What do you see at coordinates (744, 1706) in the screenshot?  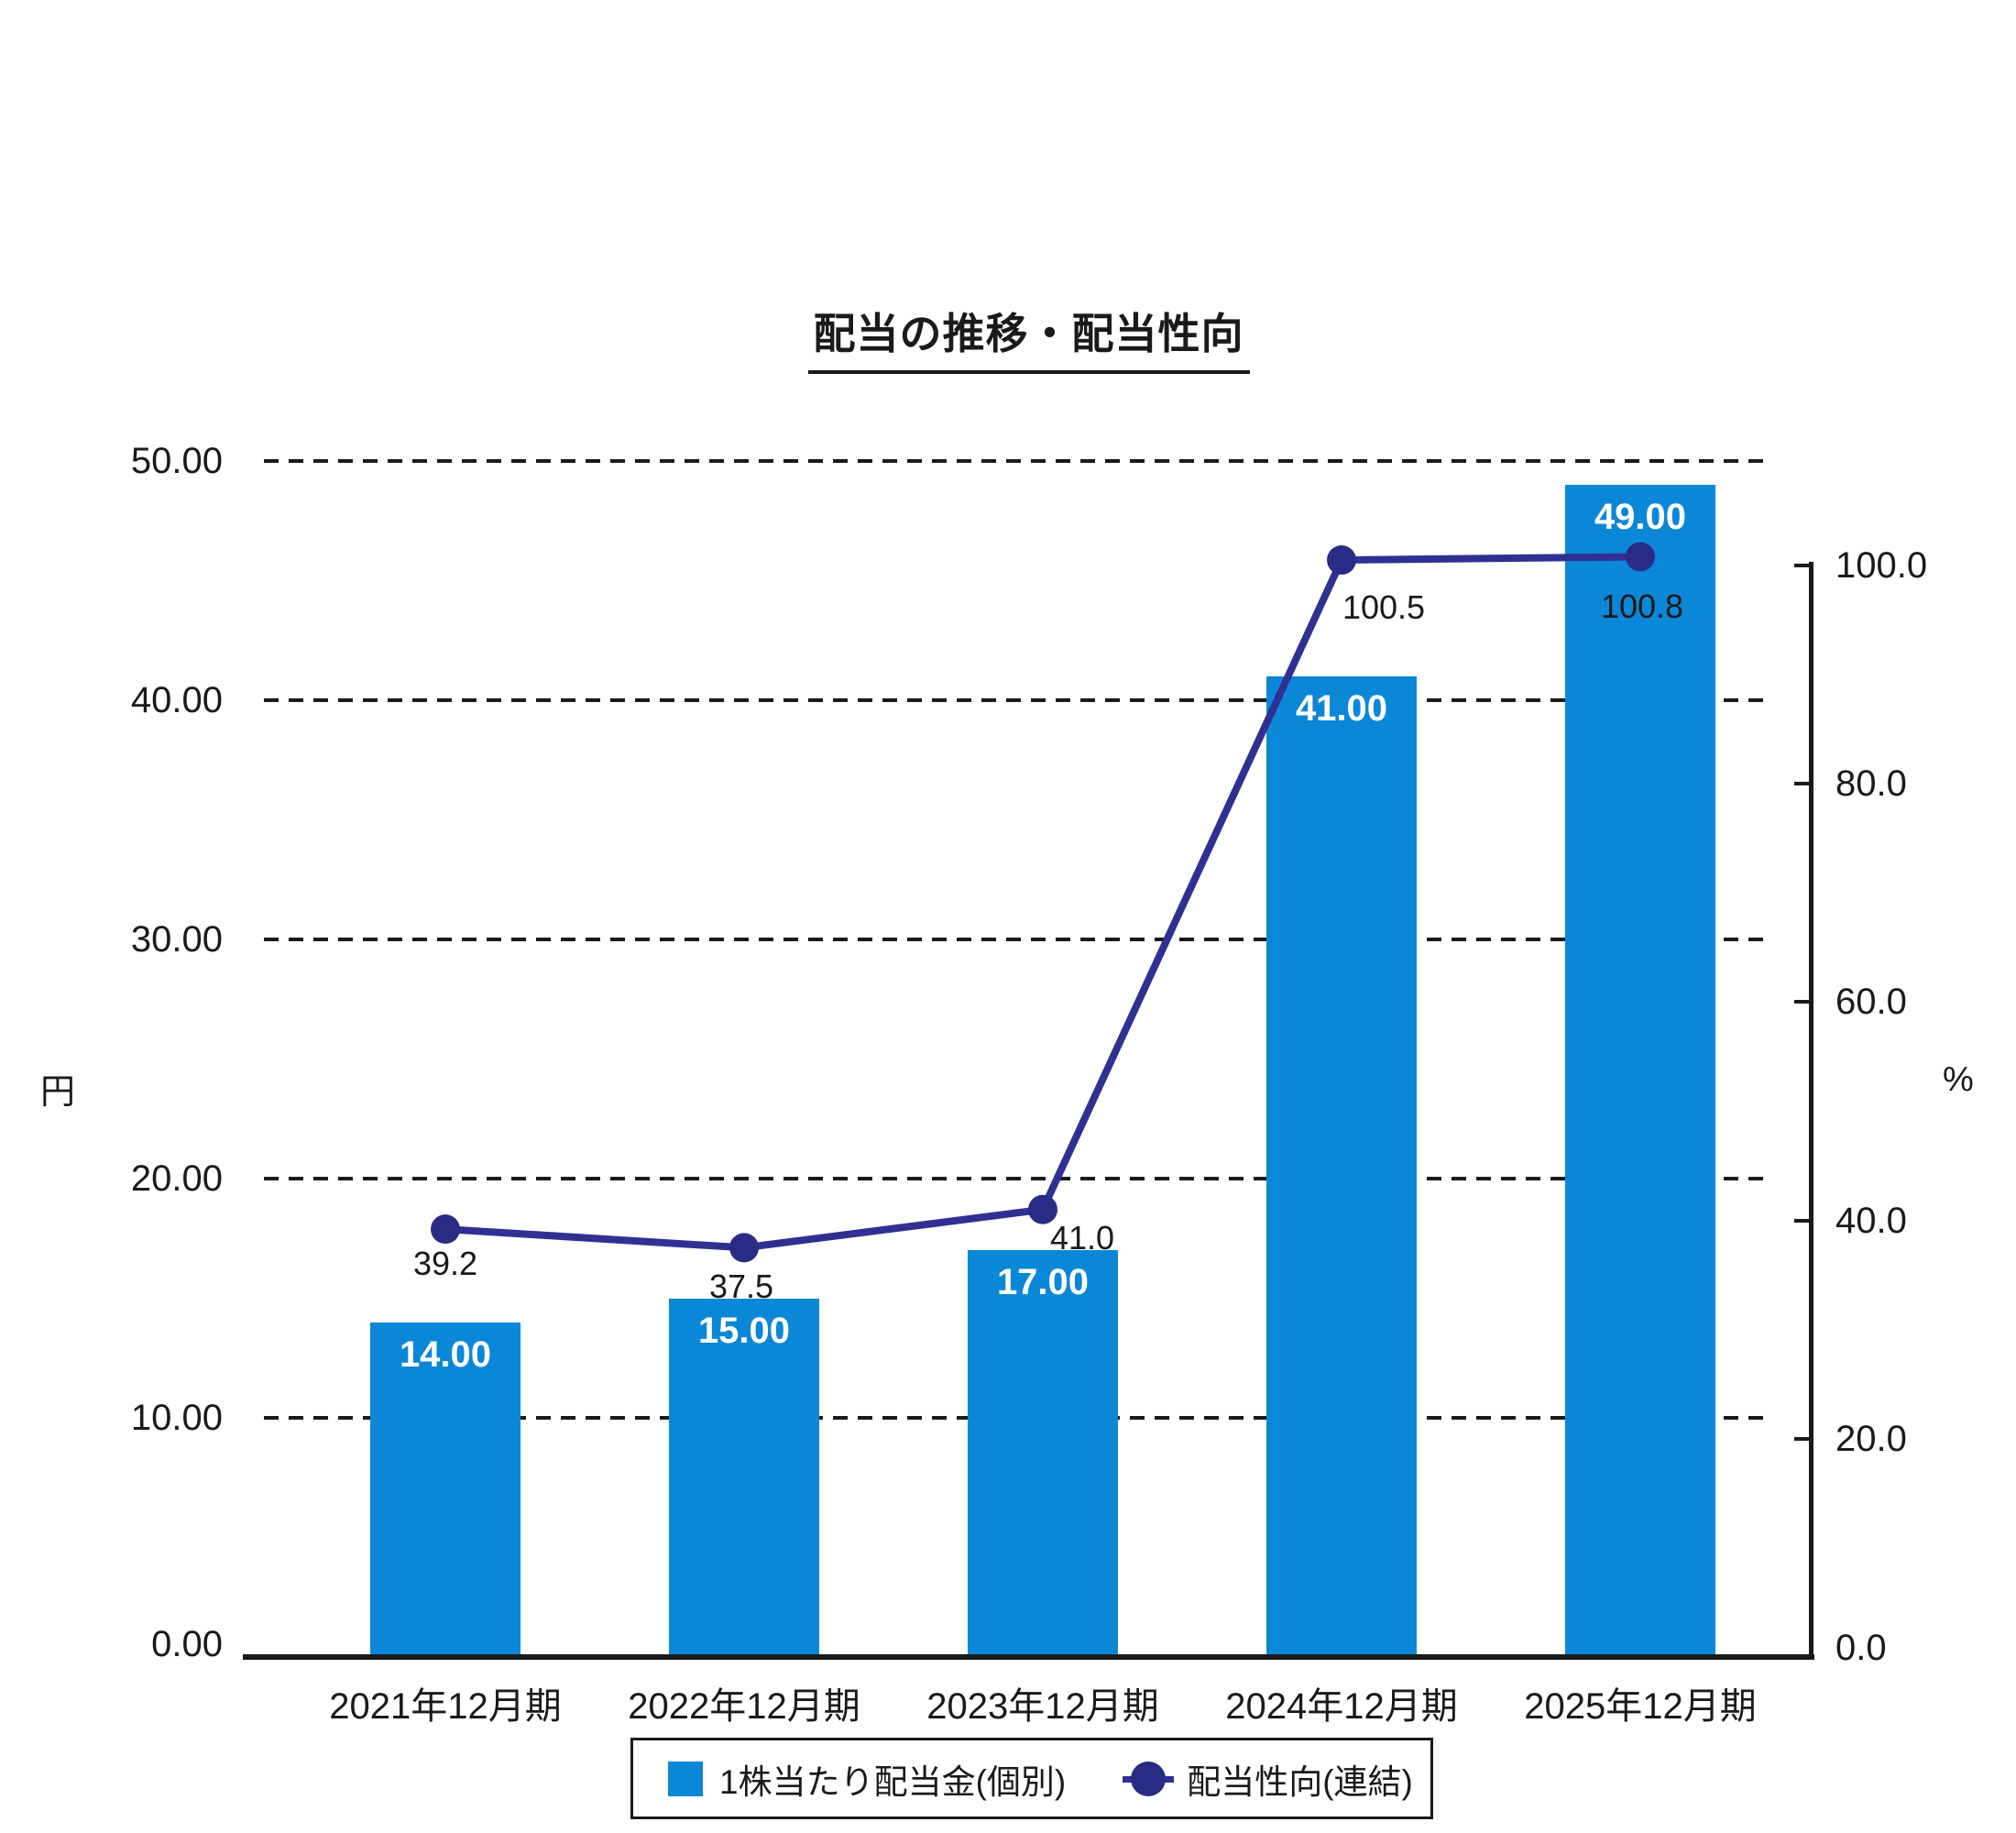 I see `x-axis-label: 2022年12月期` at bounding box center [744, 1706].